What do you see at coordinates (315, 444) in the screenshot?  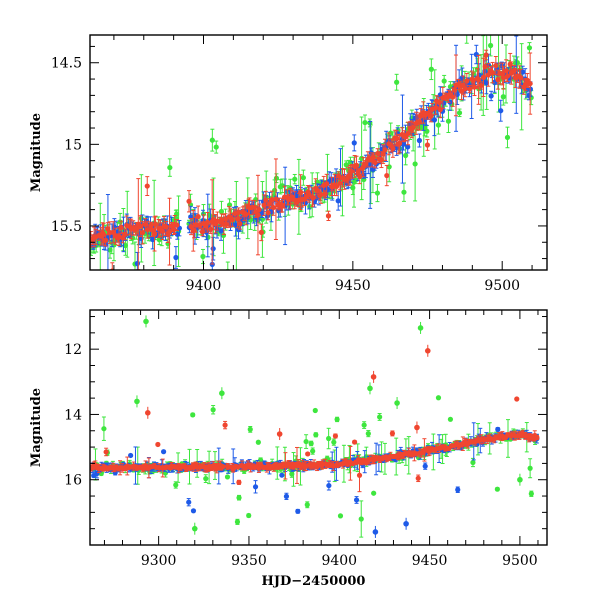 I see `red-series` at bounding box center [315, 444].